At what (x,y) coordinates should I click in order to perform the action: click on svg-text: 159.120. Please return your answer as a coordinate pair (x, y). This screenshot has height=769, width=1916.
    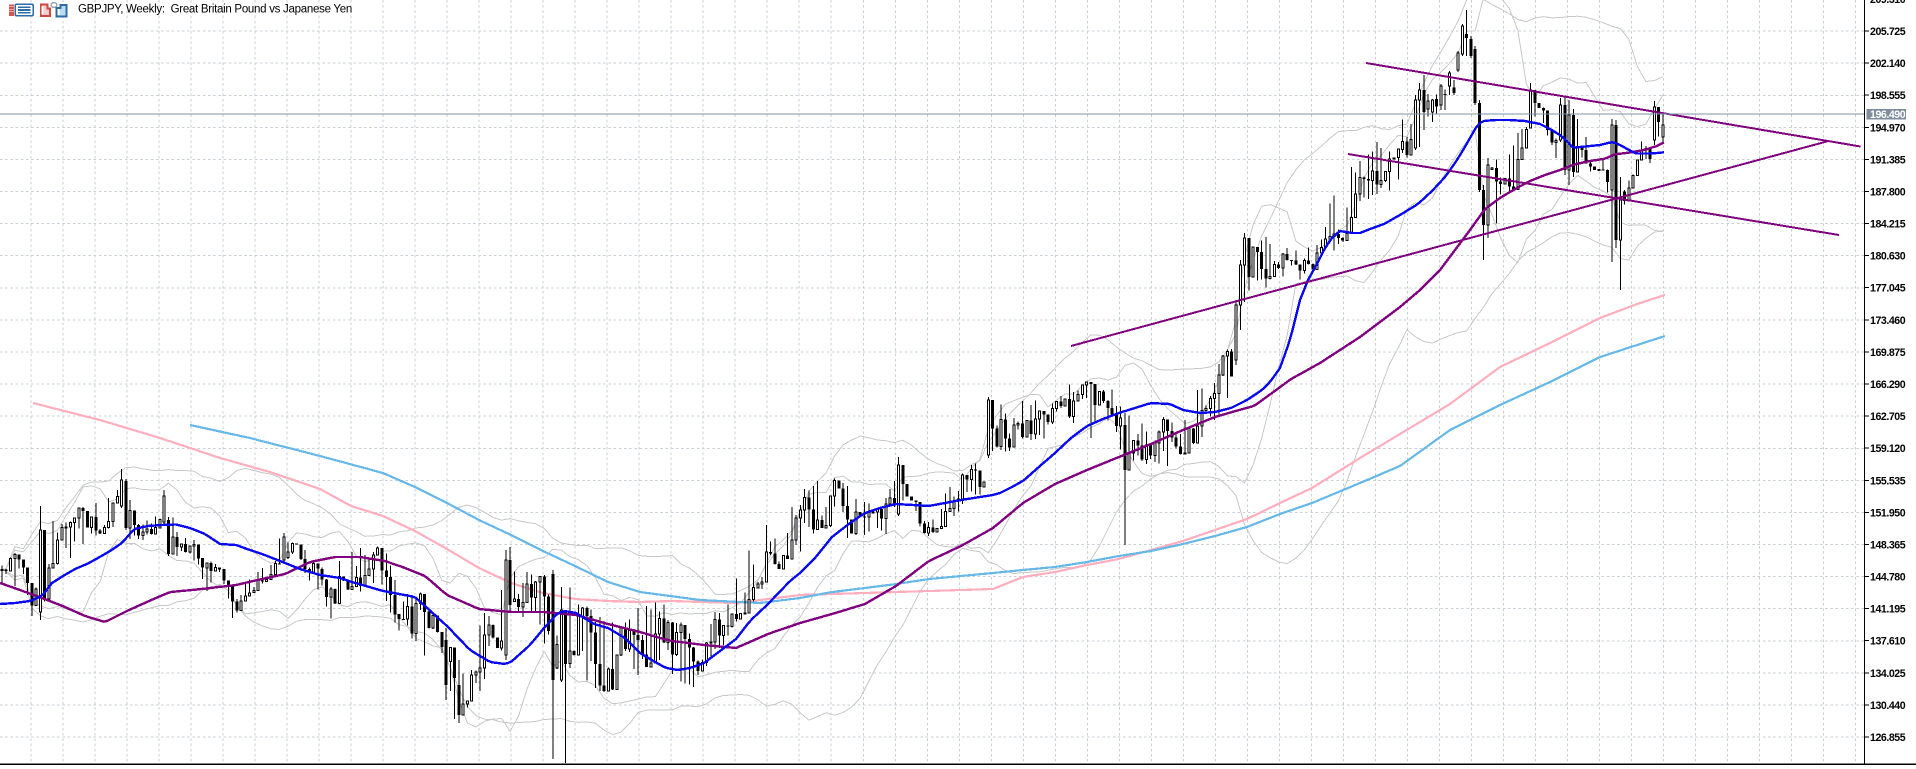
    Looking at the image, I should click on (1888, 449).